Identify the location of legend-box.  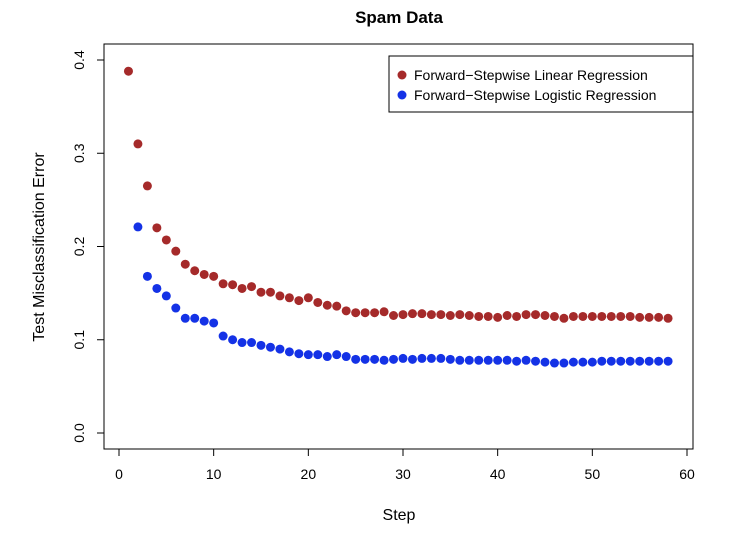
(541, 84).